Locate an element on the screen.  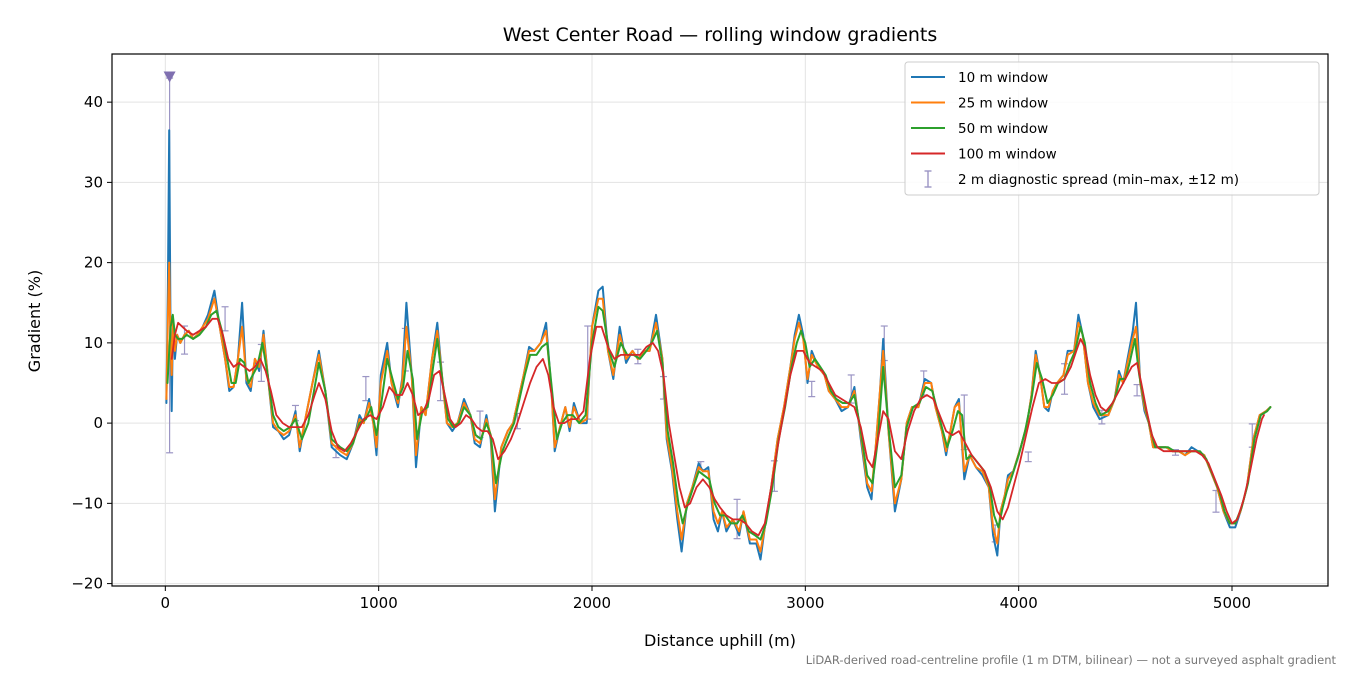
y-axis-ticks: −20 −10 0 10 20 30 40 is located at coordinates (91, 343).